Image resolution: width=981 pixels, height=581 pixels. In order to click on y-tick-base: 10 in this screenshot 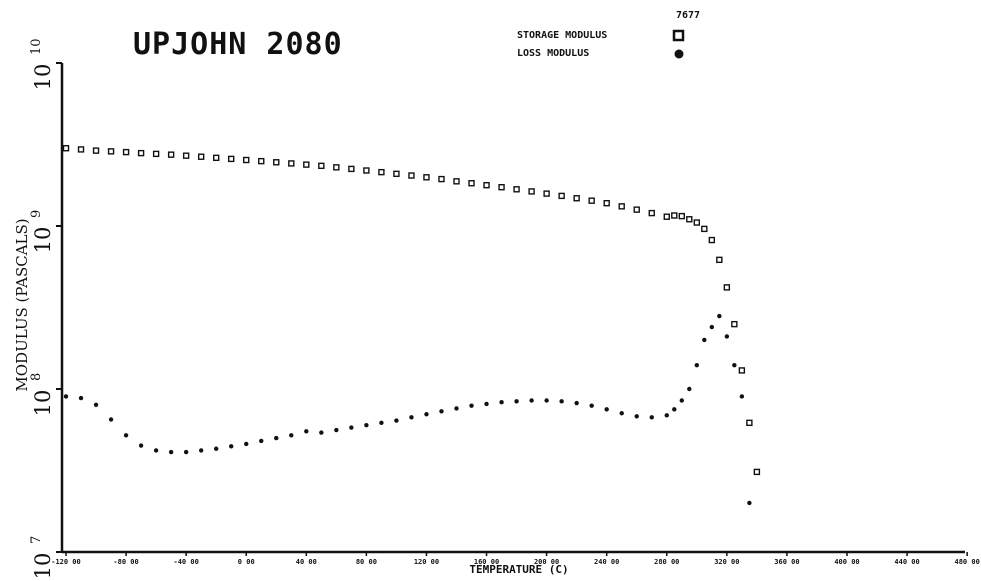, I will do `click(43, 240)`.